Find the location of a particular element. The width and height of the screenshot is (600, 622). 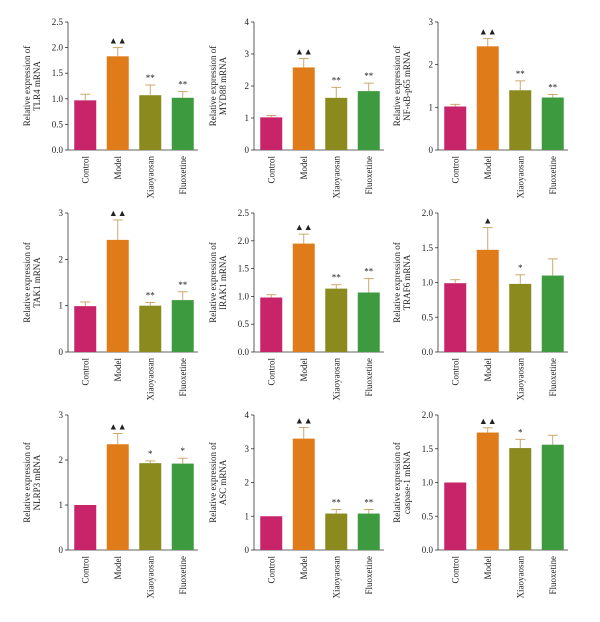

y-axis-title: IRAK1 mRNA is located at coordinates (223, 282).